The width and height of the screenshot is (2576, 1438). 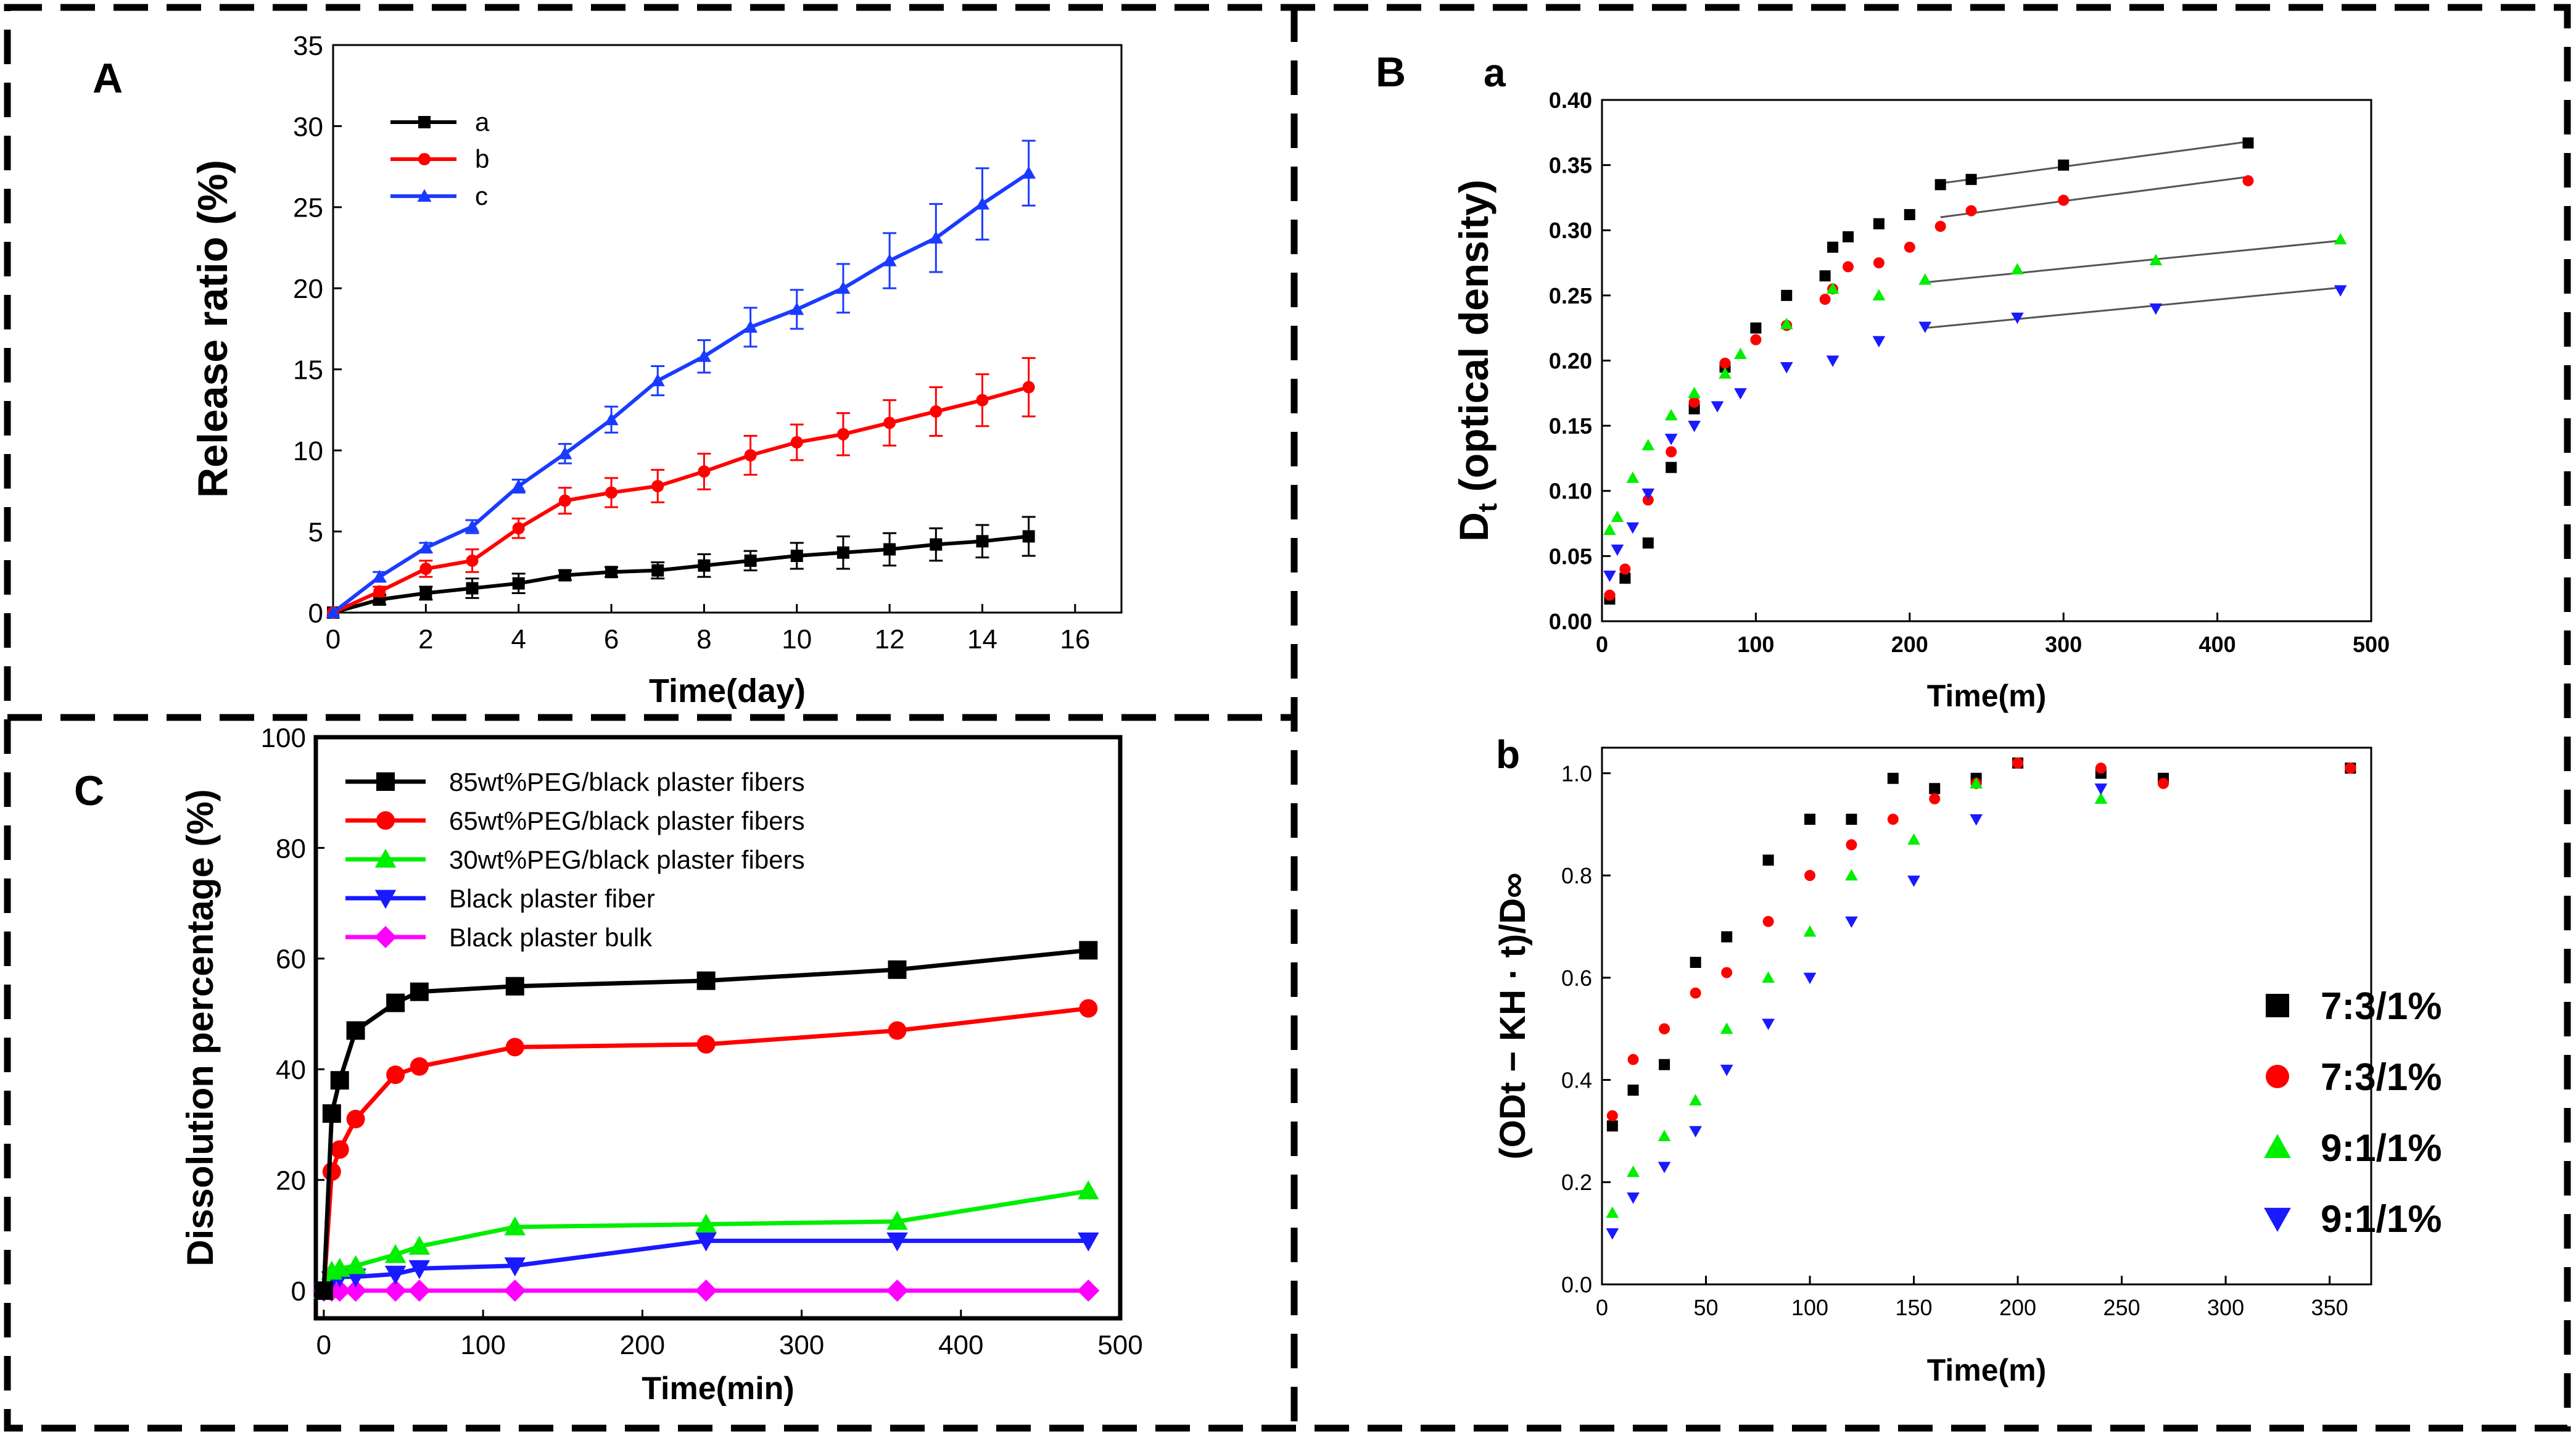 I want to click on y-tick-label: 0.4, so click(x=1577, y=1081).